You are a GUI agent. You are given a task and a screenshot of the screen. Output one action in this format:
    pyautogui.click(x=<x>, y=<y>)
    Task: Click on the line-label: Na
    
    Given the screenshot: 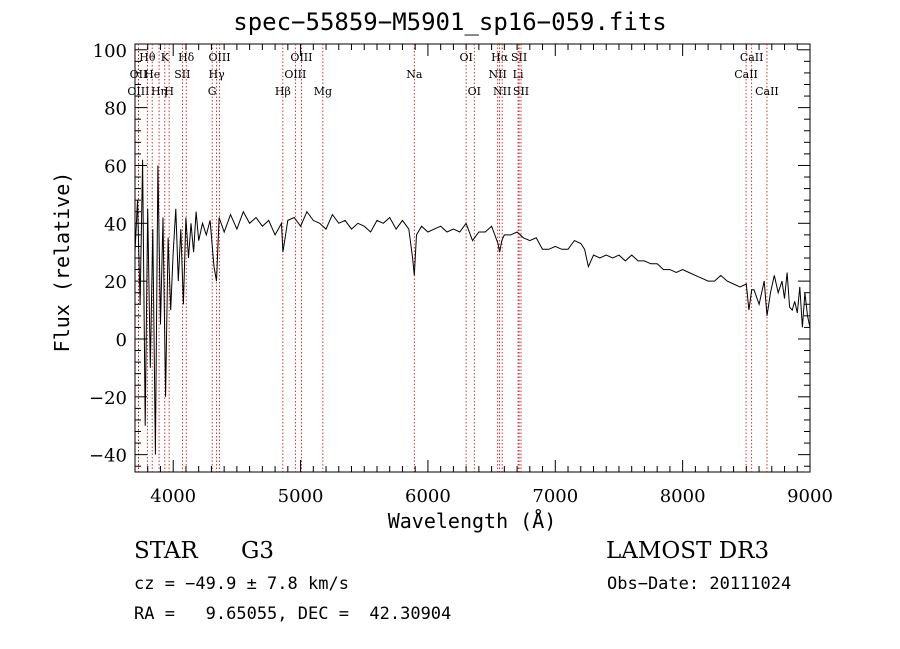 What is the action you would take?
    pyautogui.click(x=414, y=74)
    